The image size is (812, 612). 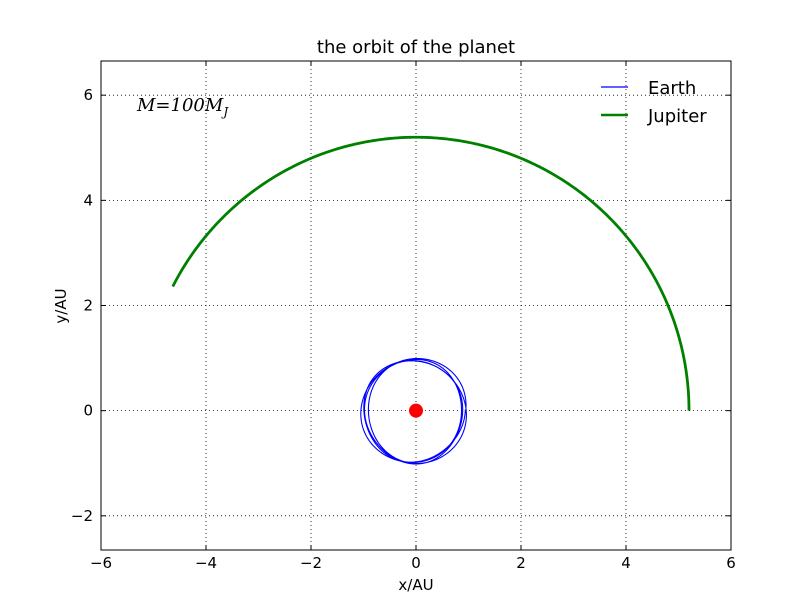 What do you see at coordinates (416, 47) in the screenshot?
I see `chart-title: the orbit of the planet` at bounding box center [416, 47].